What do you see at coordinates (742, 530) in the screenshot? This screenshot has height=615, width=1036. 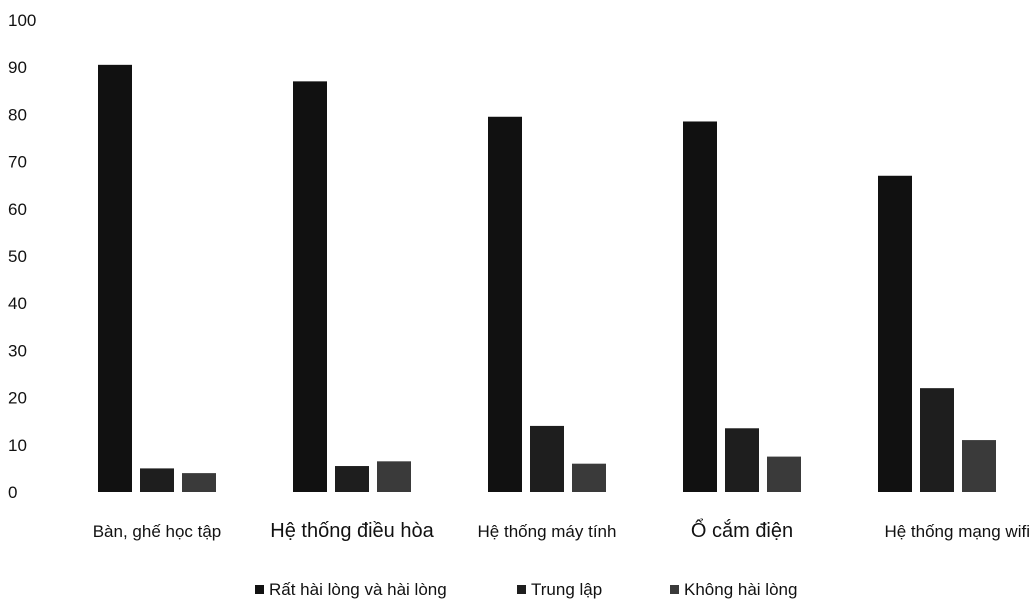 I see `x-tick-label: Ổ cắm điện` at bounding box center [742, 530].